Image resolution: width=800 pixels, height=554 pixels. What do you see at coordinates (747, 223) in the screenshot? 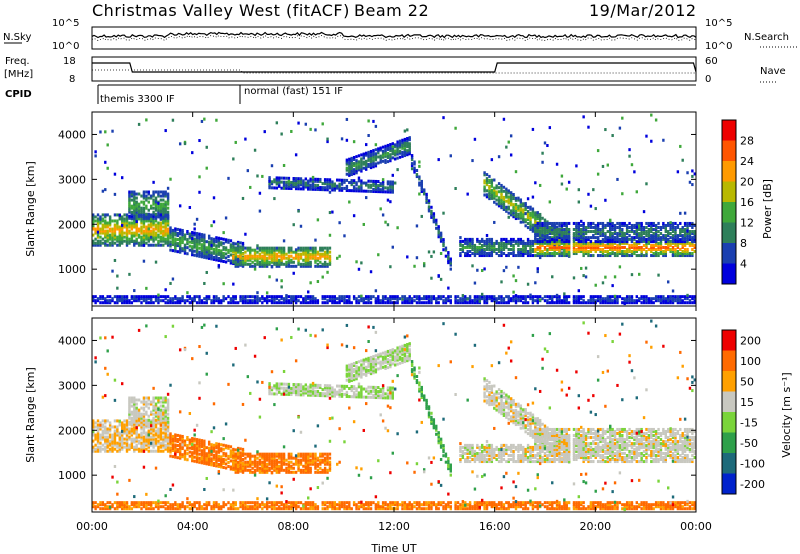
I see `colorbar-tick: 12` at bounding box center [747, 223].